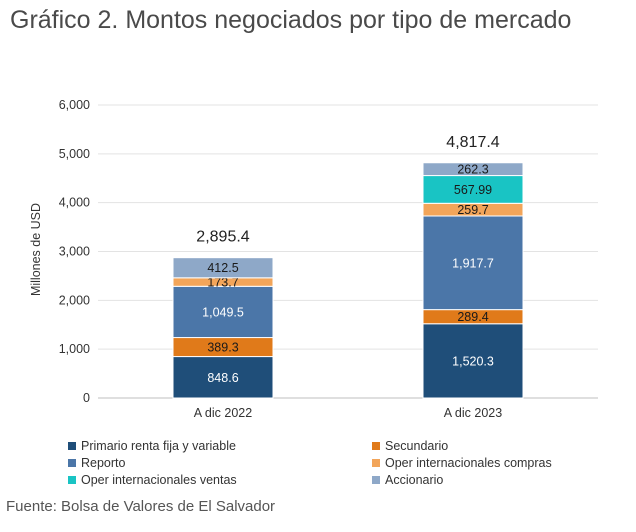  Describe the element at coordinates (414, 480) in the screenshot. I see `legend-label: Accionario` at that location.